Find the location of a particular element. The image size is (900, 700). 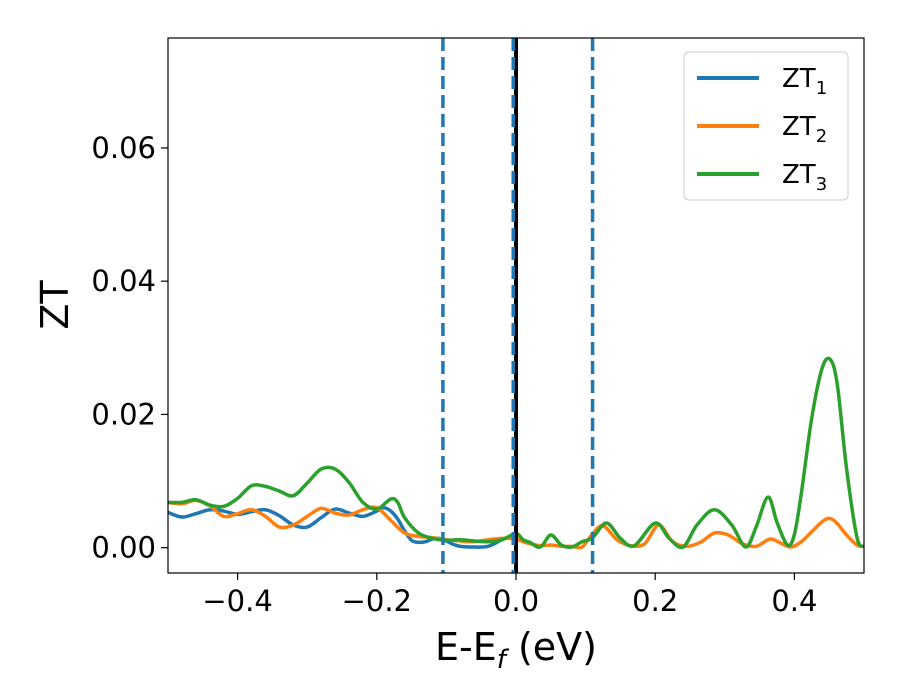

legend-label-zt3: ZT3 is located at coordinates (804, 177).